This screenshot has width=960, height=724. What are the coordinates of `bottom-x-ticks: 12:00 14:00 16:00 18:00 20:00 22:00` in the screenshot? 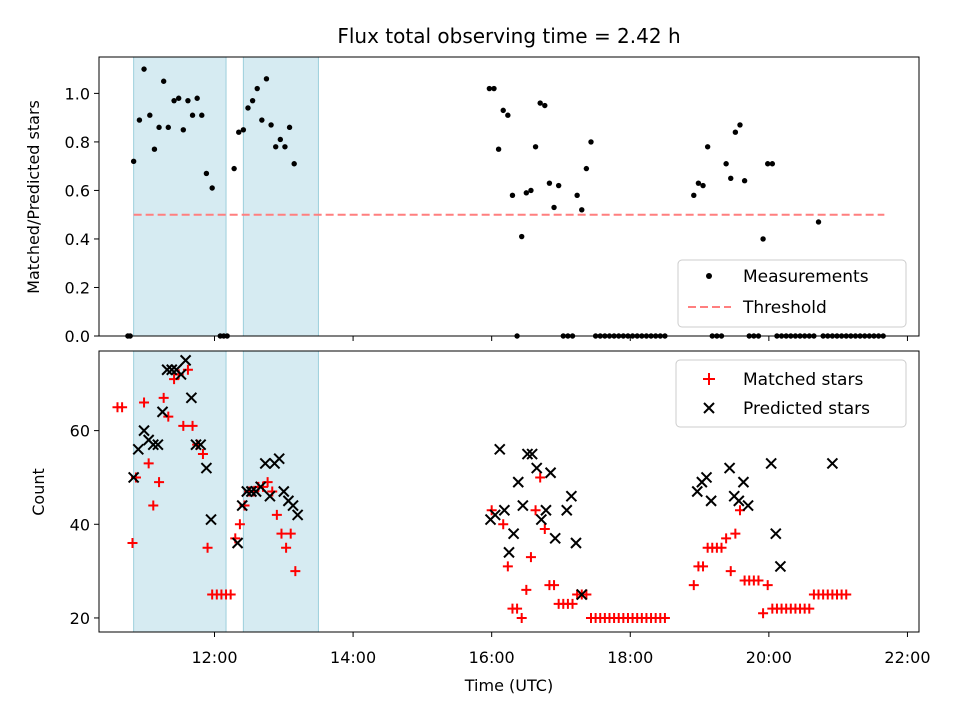 It's located at (561, 649).